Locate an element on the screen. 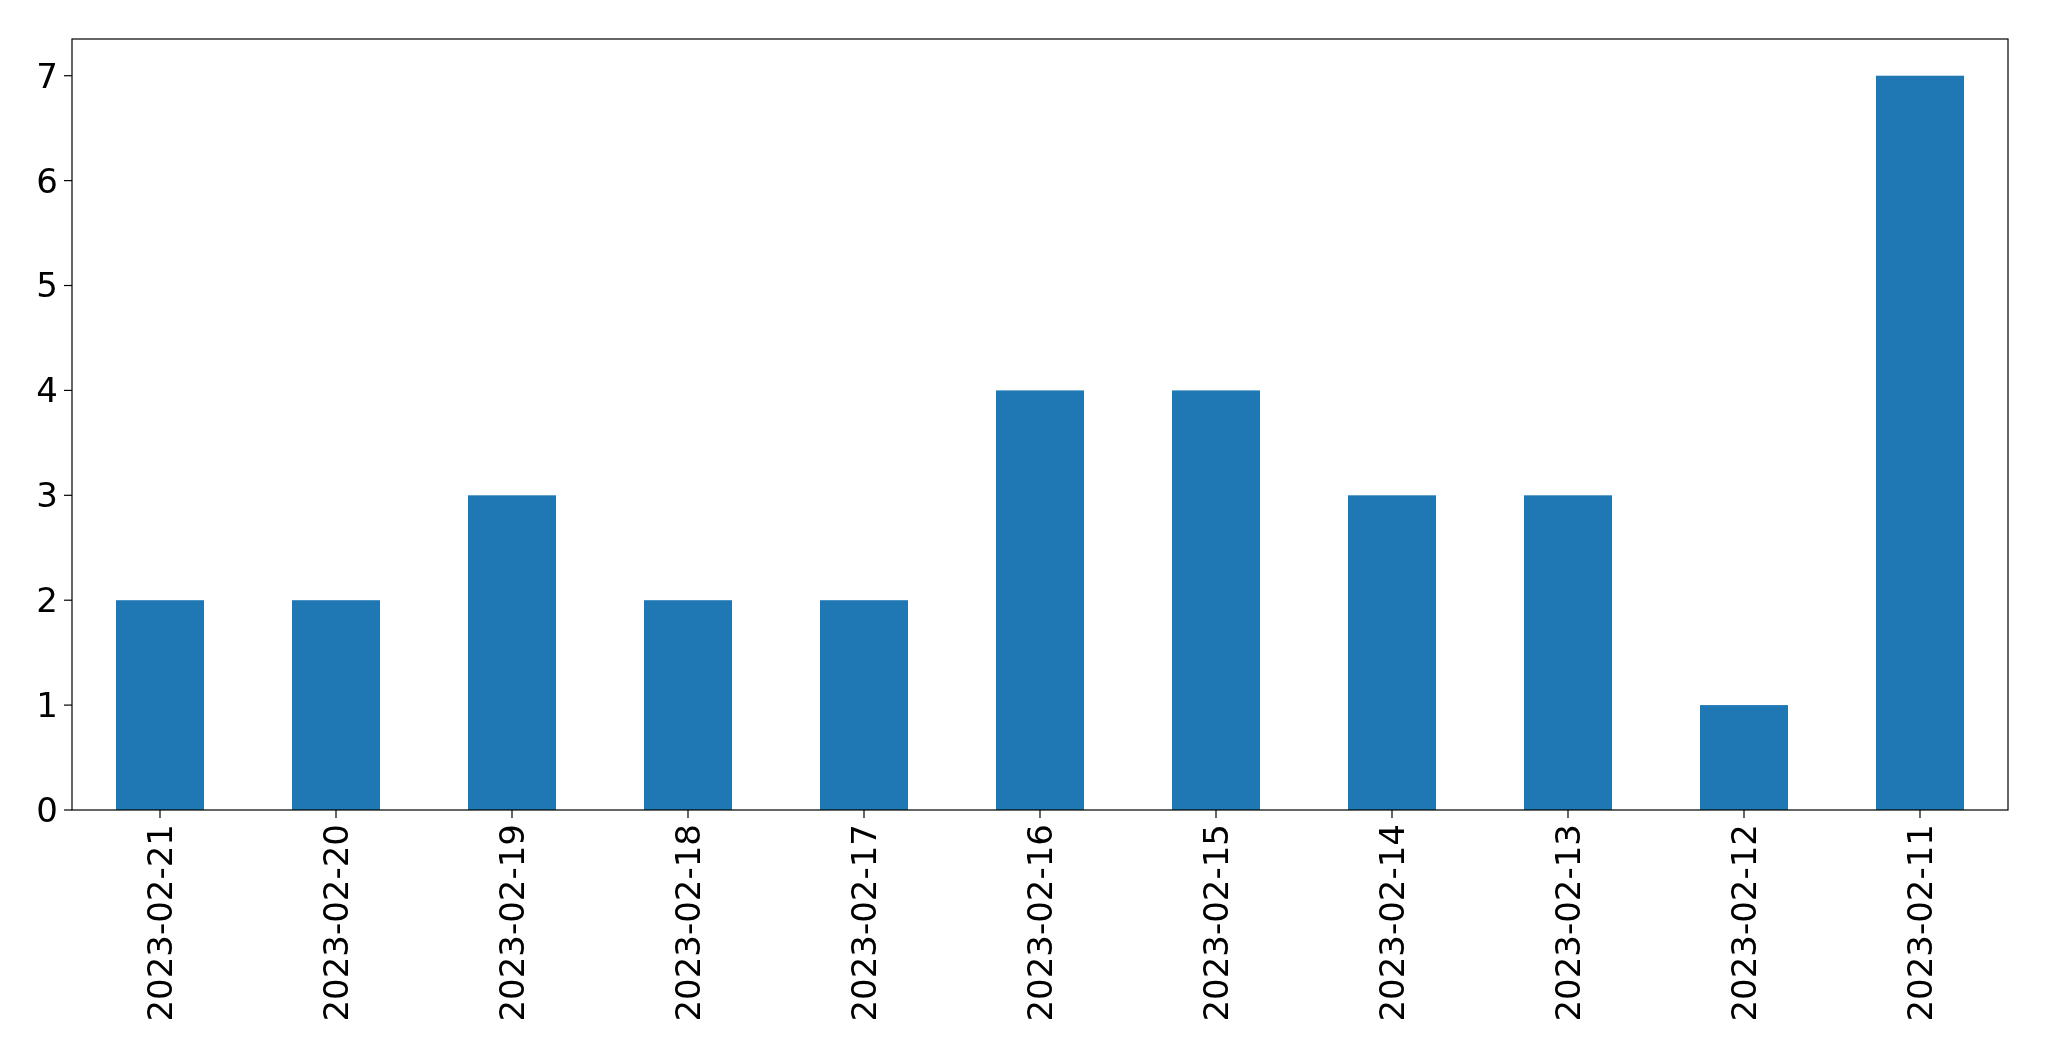  x-tick-label: 2023-02-18 is located at coordinates (687, 923).